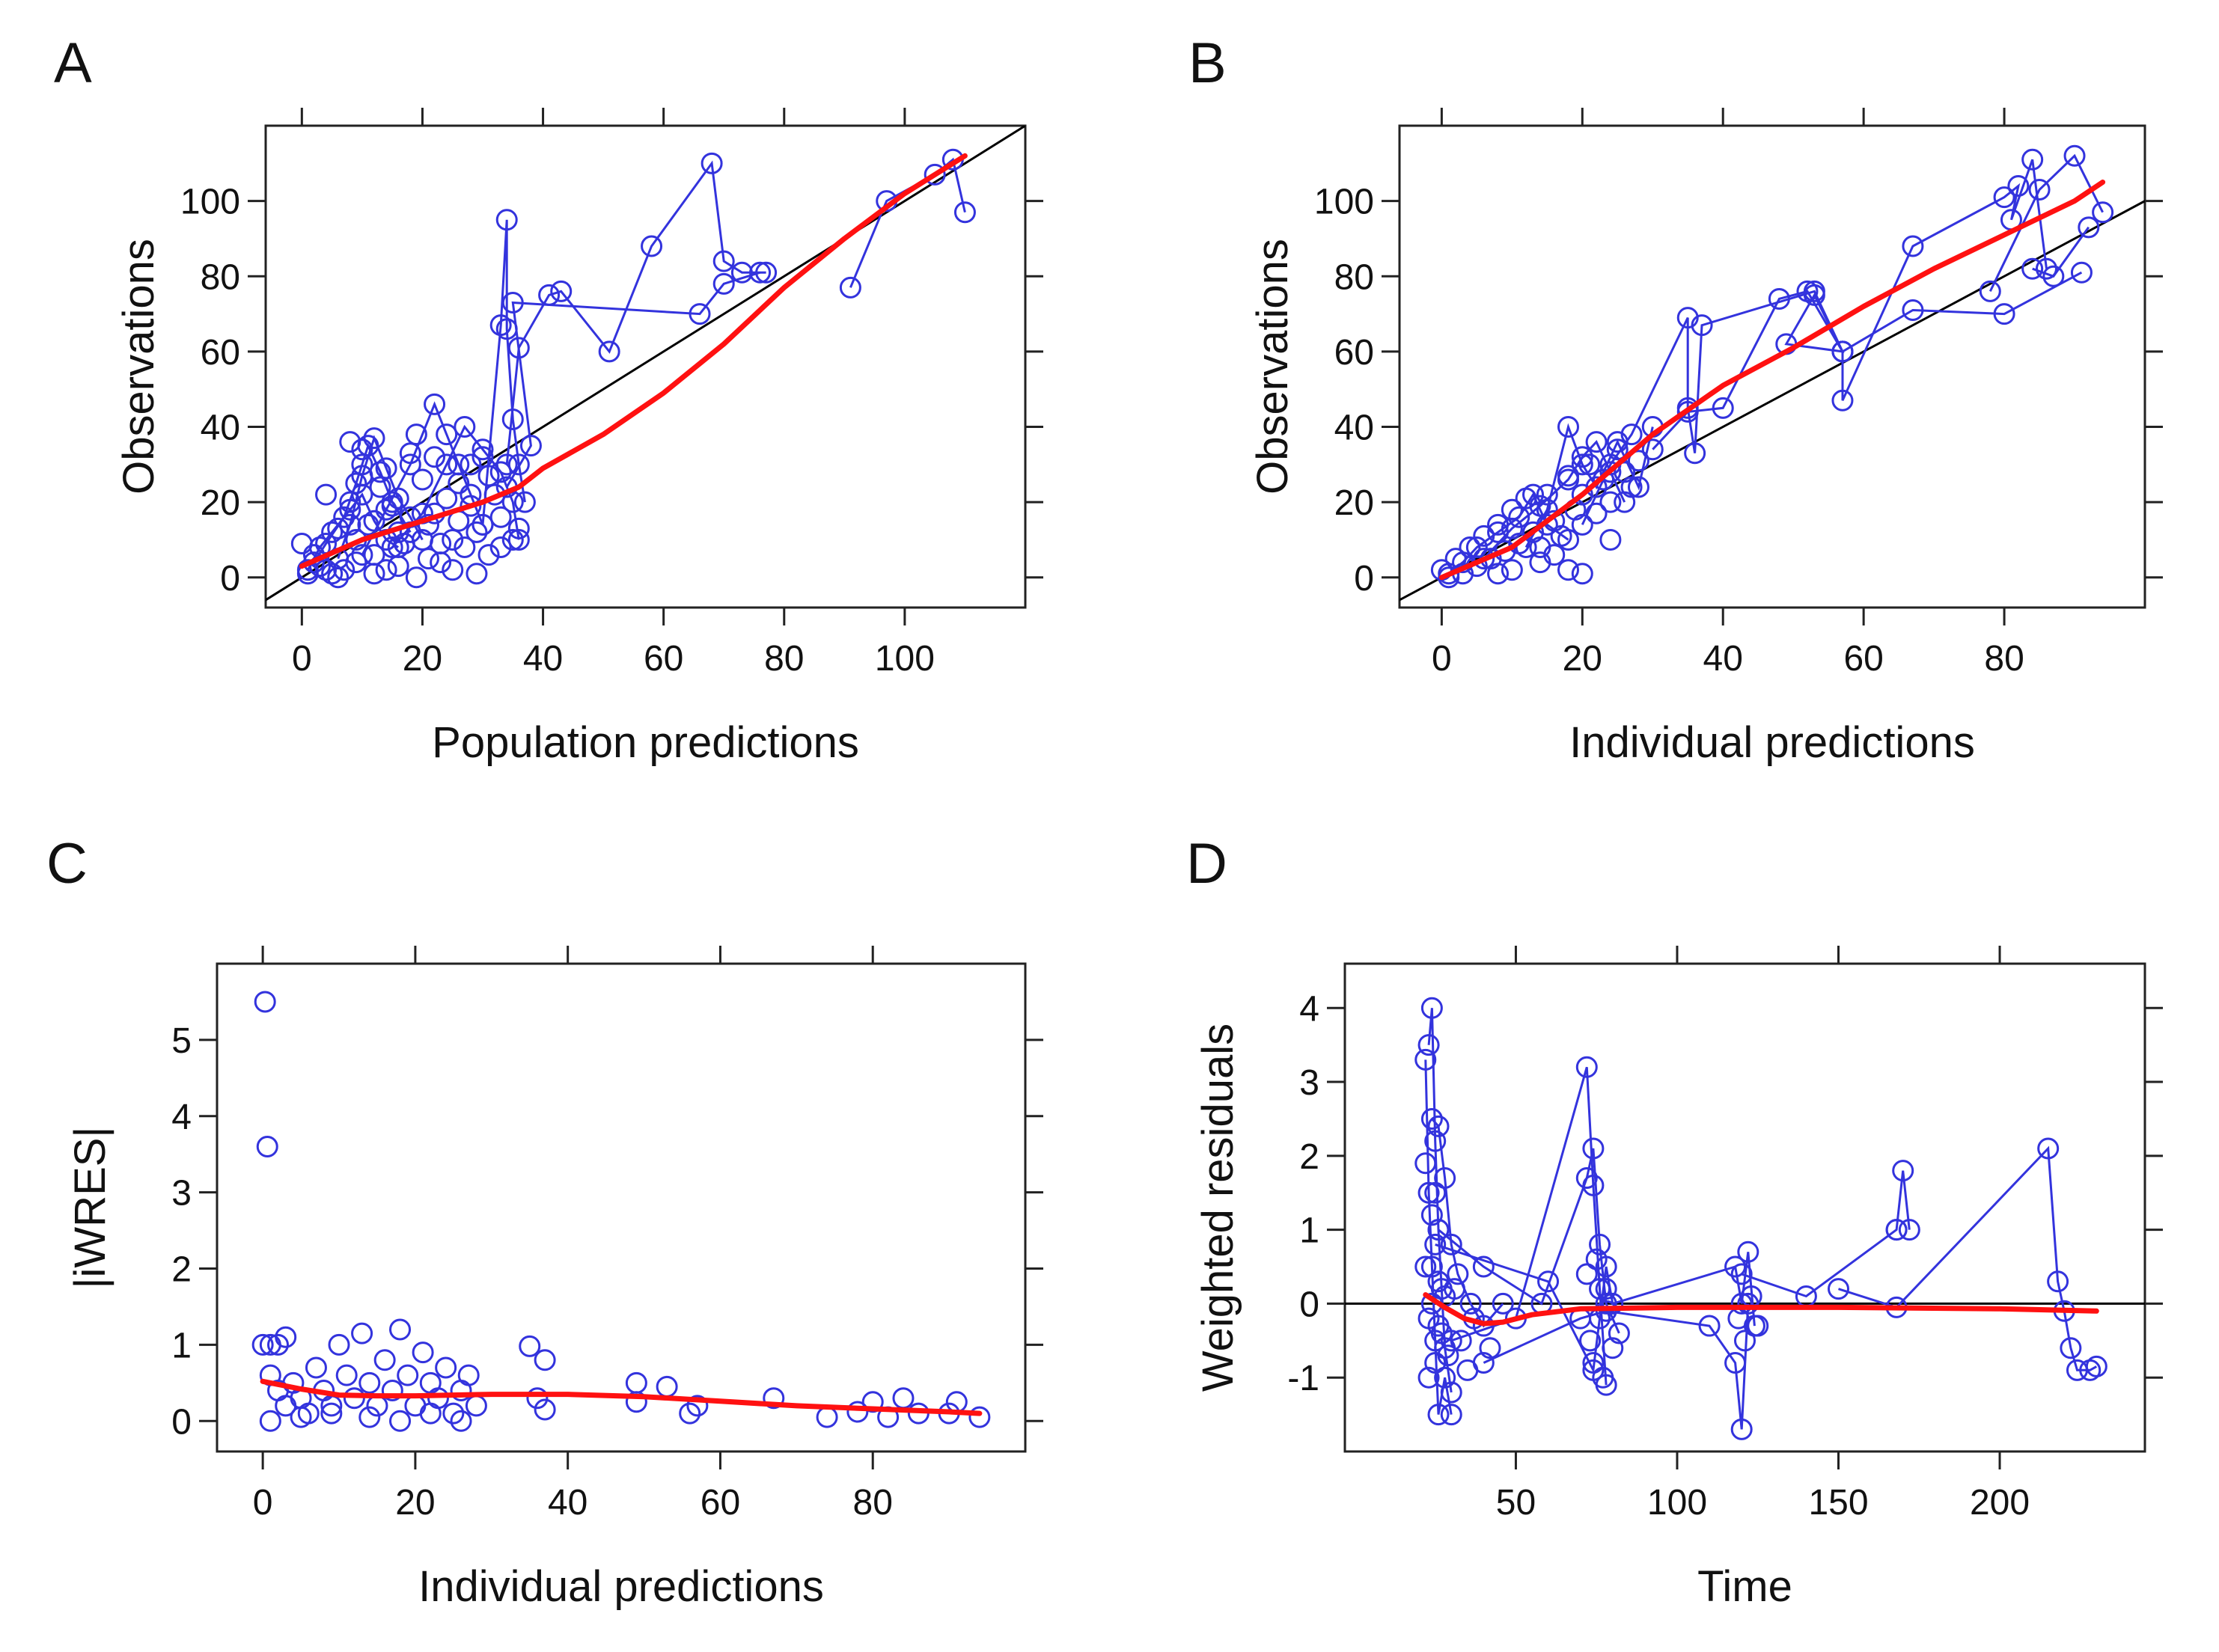 The image size is (2219, 1652). I want to click on x-tick-label: 200, so click(2000, 1503).